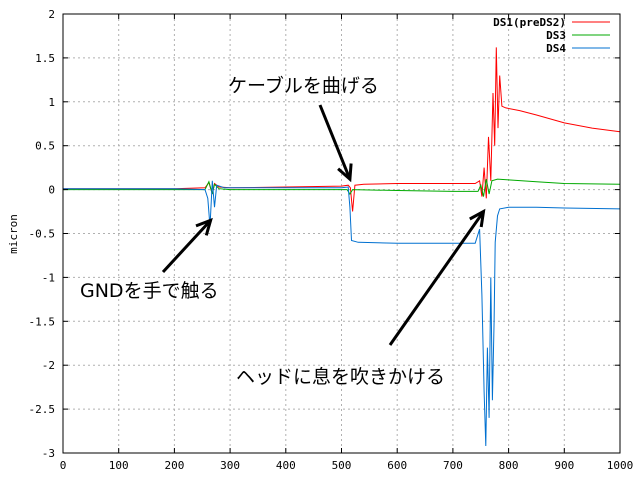 Image resolution: width=640 pixels, height=480 pixels. What do you see at coordinates (149, 291) in the screenshot?
I see `annotation-text-1: GNDを手で触る` at bounding box center [149, 291].